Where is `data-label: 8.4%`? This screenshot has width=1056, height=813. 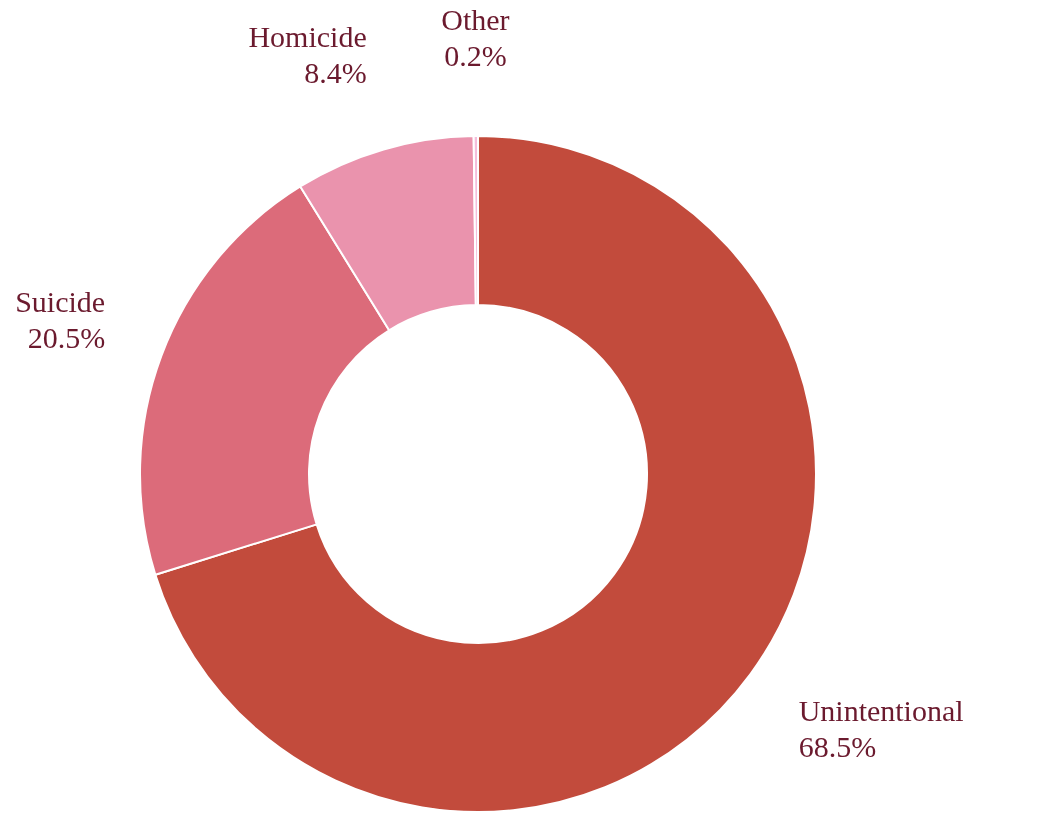
data-label: 8.4% is located at coordinates (335, 73).